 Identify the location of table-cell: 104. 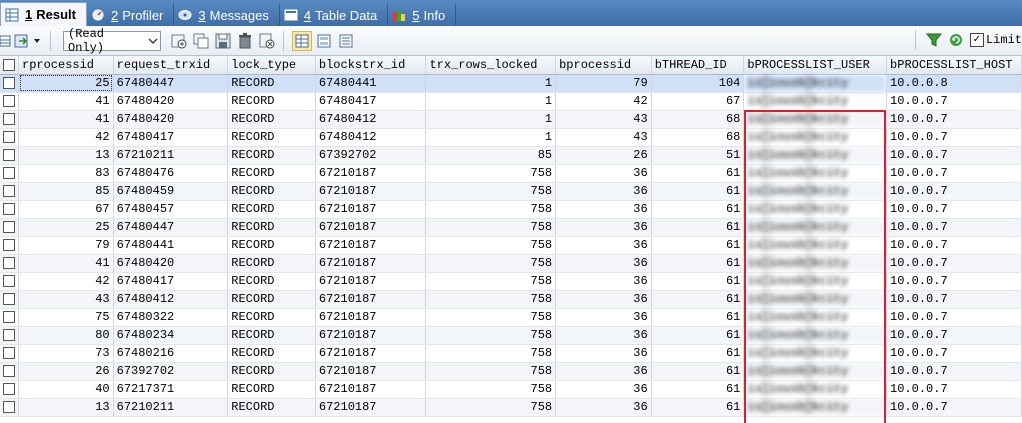
(698, 83).